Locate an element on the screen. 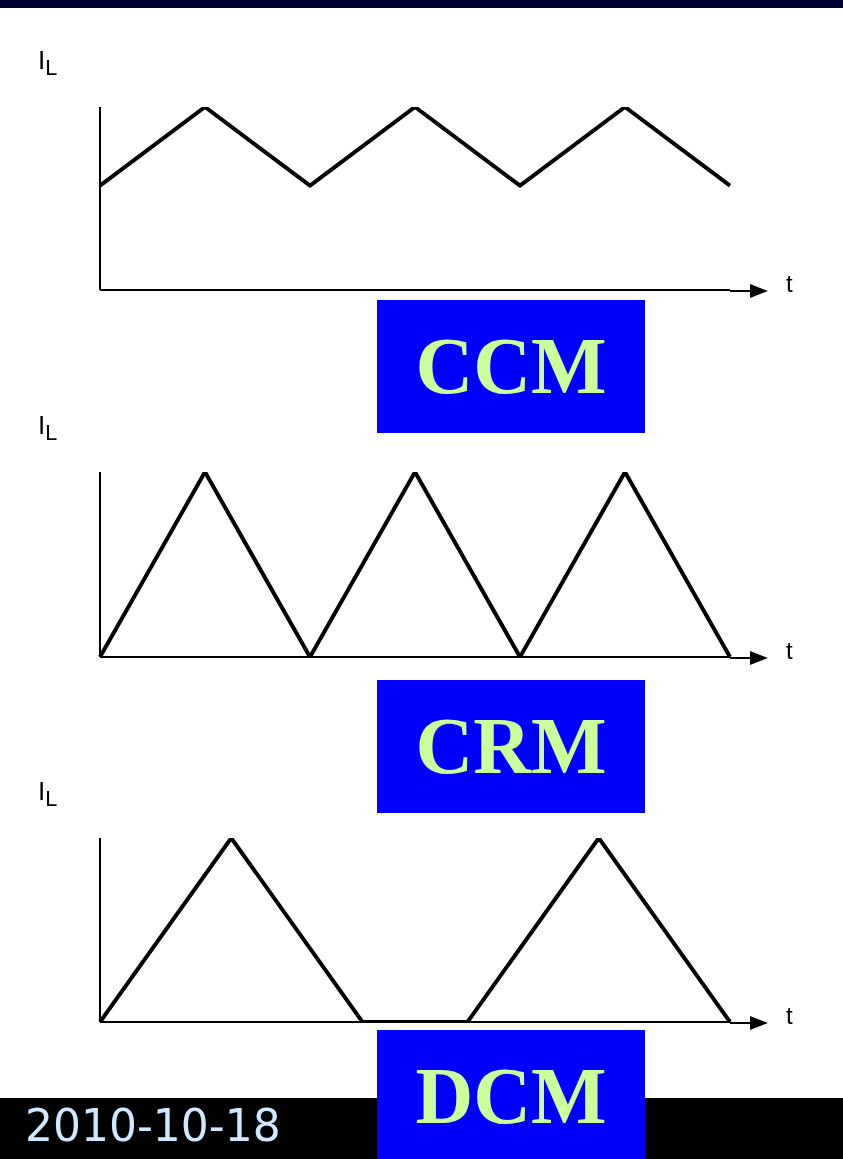 Image resolution: width=843 pixels, height=1159 pixels. text: DCM is located at coordinates (511, 1096).